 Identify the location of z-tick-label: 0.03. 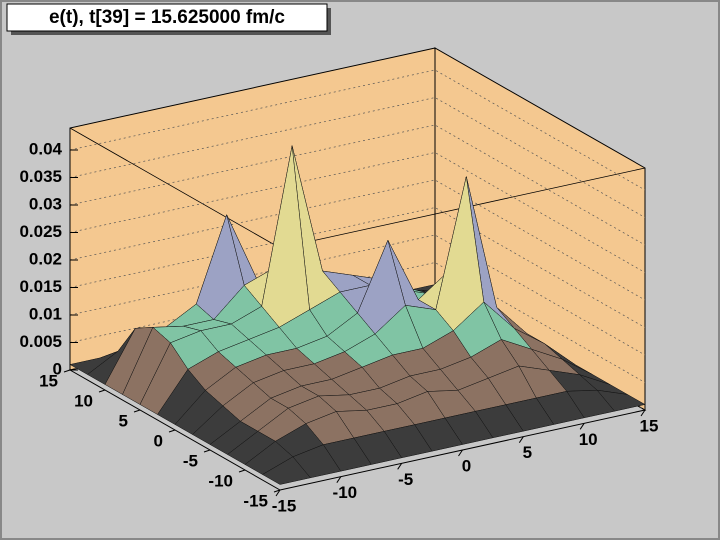
(45, 203).